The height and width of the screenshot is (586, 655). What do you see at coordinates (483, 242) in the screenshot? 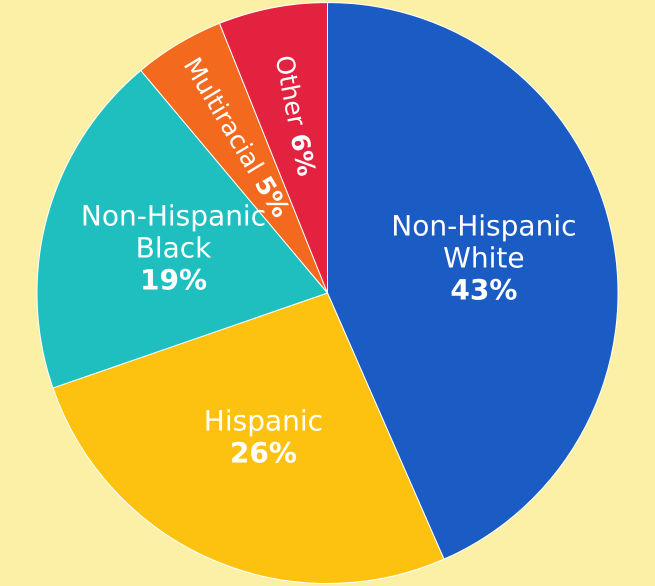
I see `slice-label: Non-Hispanic White` at bounding box center [483, 242].